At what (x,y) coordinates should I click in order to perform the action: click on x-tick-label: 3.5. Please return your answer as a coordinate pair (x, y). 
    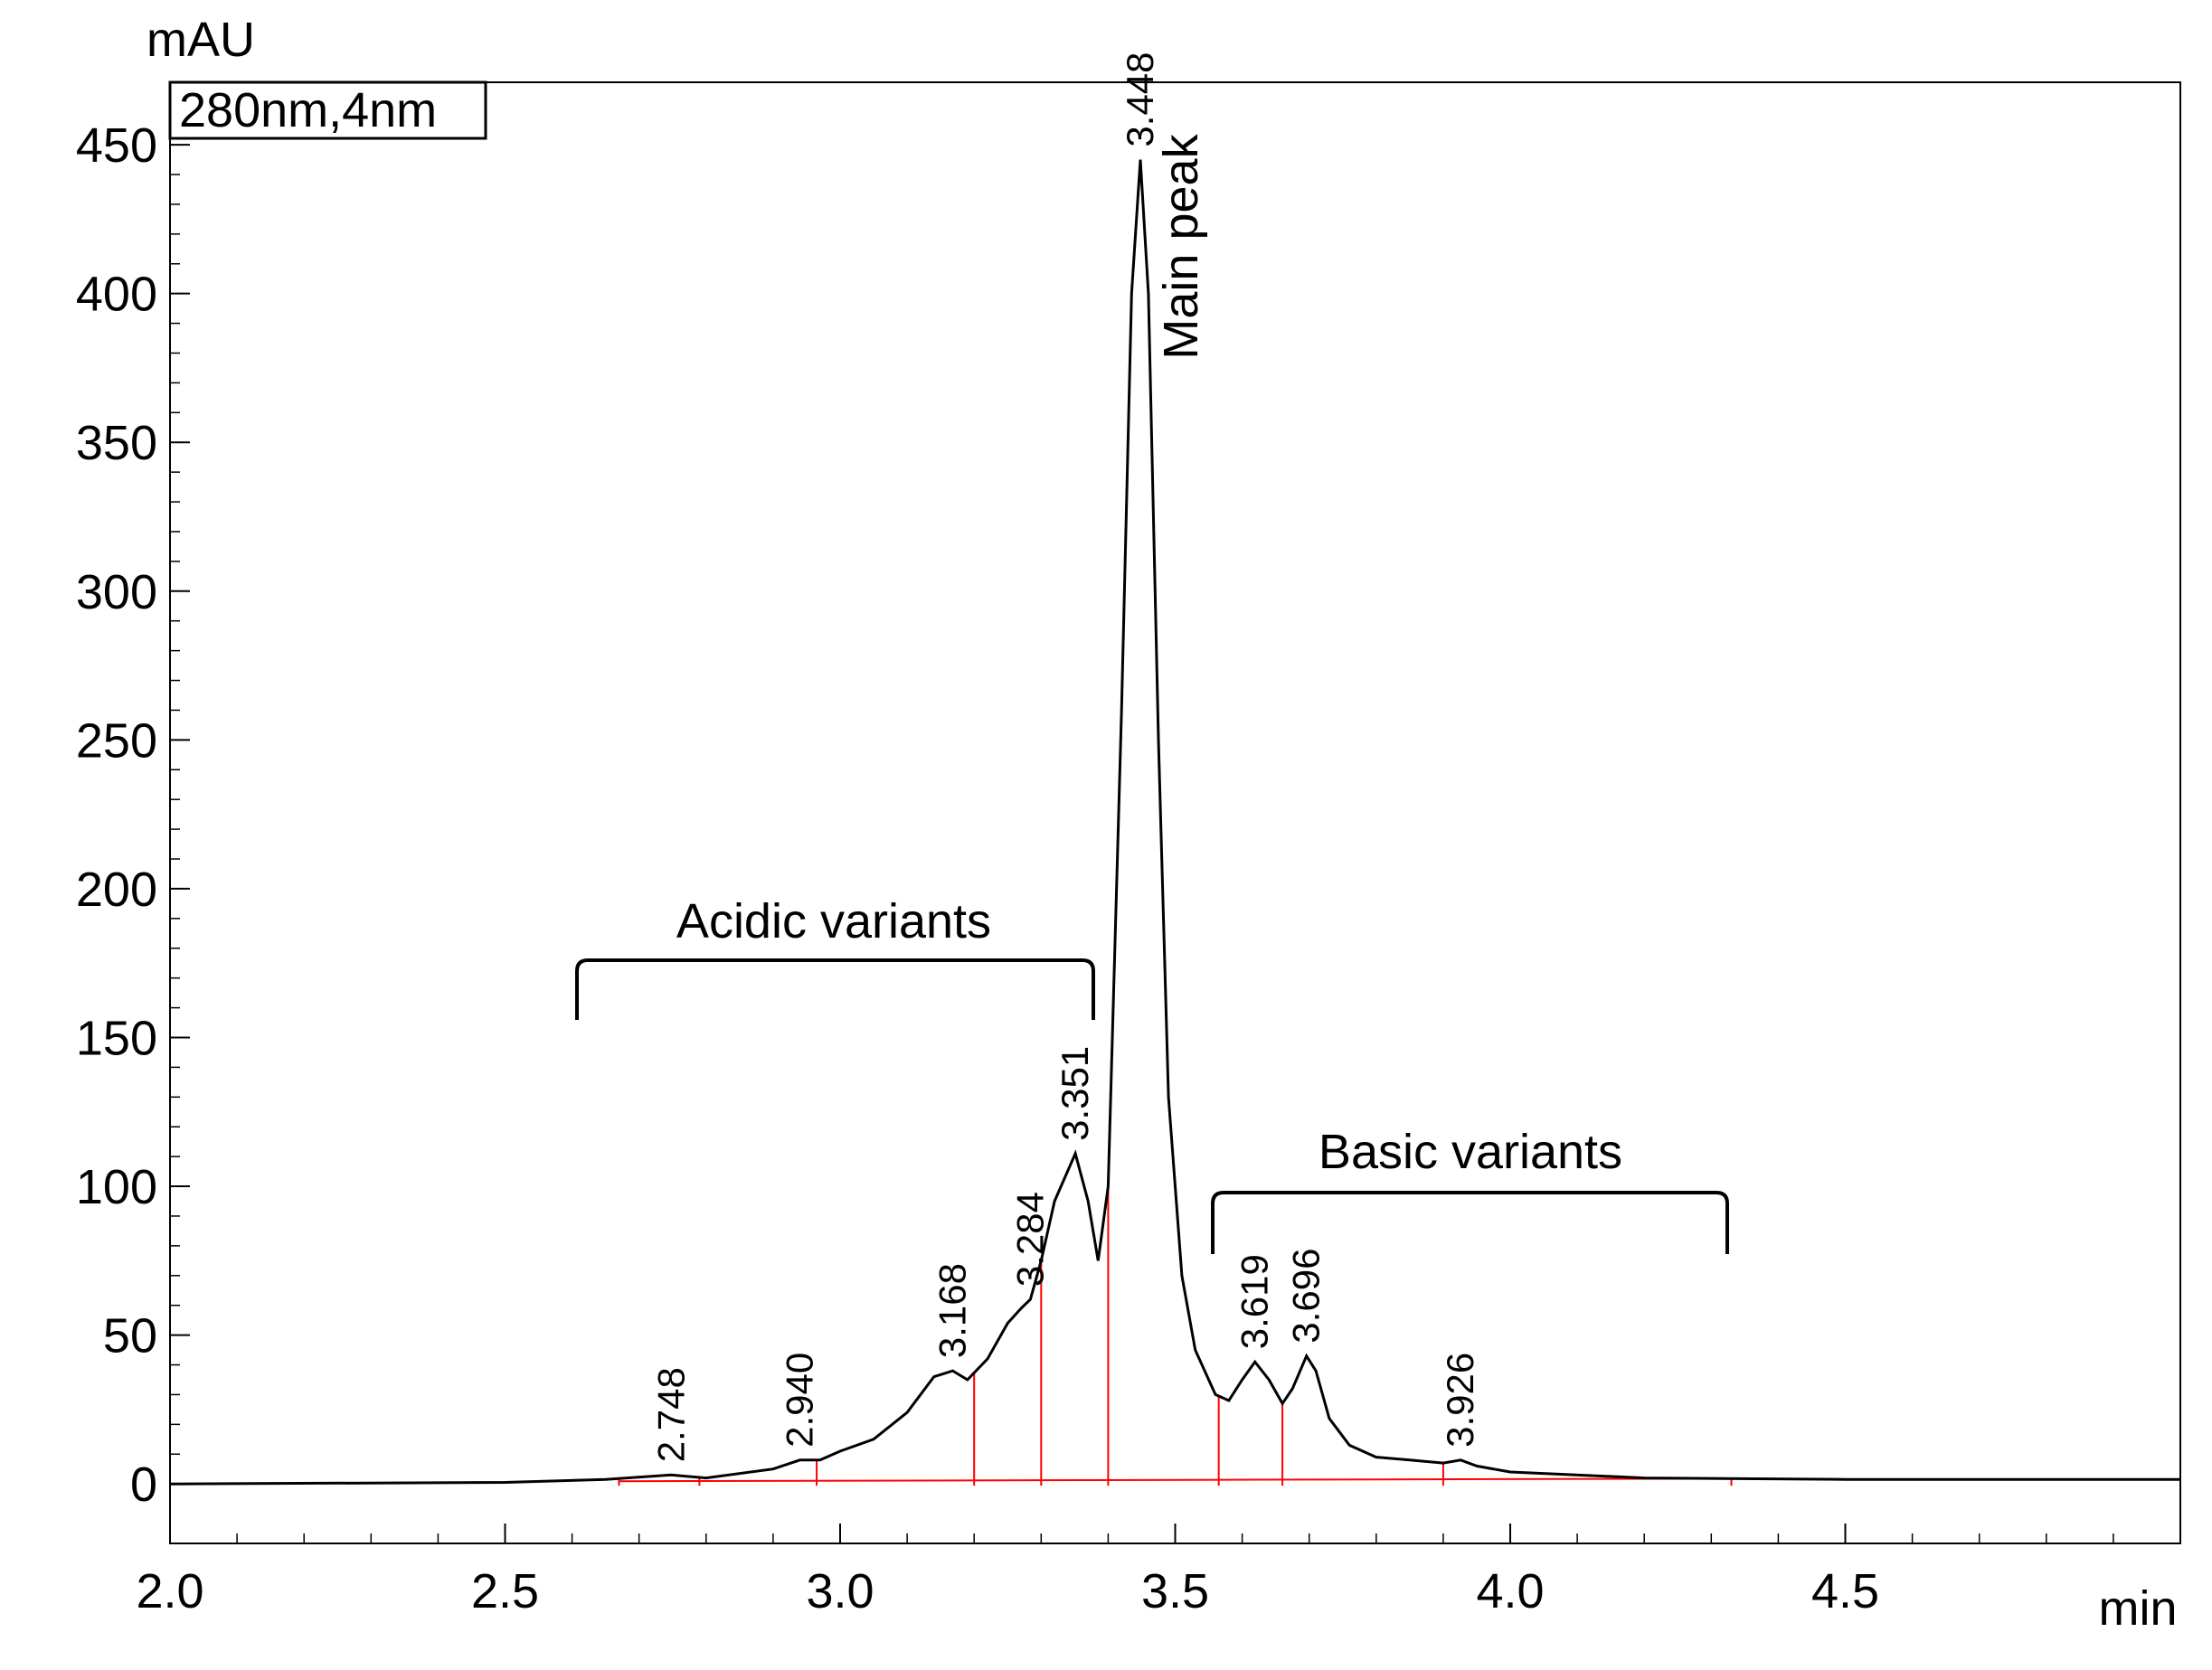
    Looking at the image, I should click on (1175, 1591).